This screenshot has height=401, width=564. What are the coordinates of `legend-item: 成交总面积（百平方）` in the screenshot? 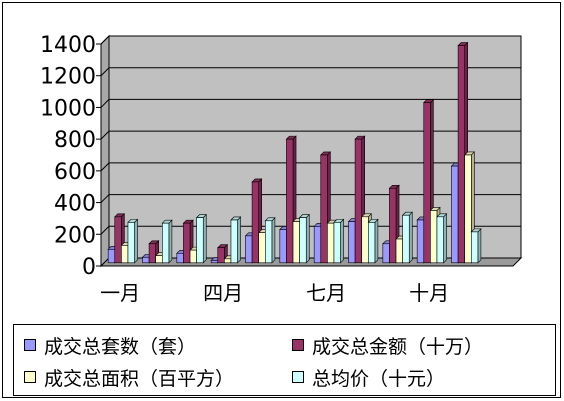 It's located at (129, 377).